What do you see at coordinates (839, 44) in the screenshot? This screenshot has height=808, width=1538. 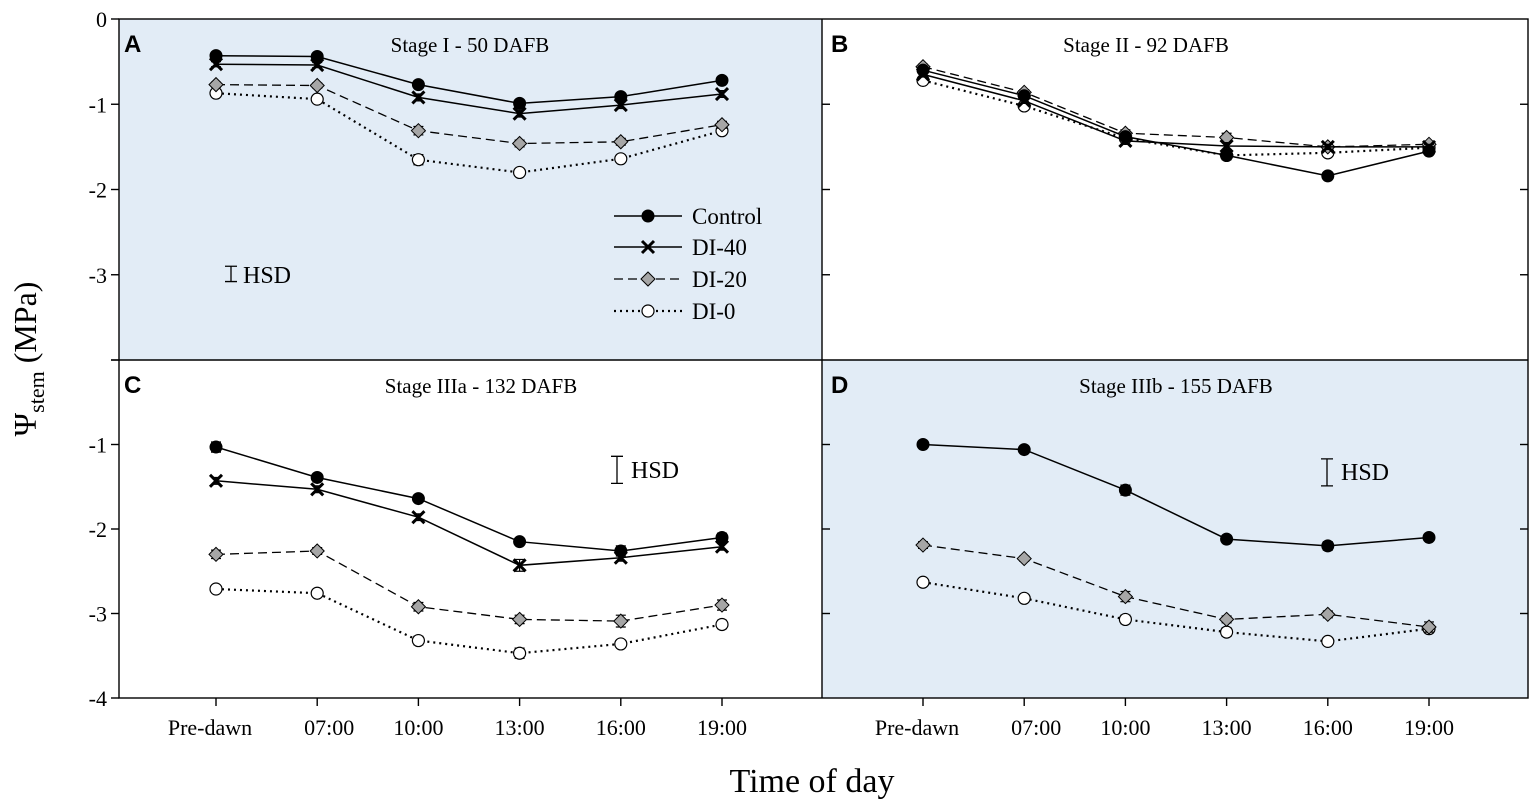 I see `panel-b-letter: B` at bounding box center [839, 44].